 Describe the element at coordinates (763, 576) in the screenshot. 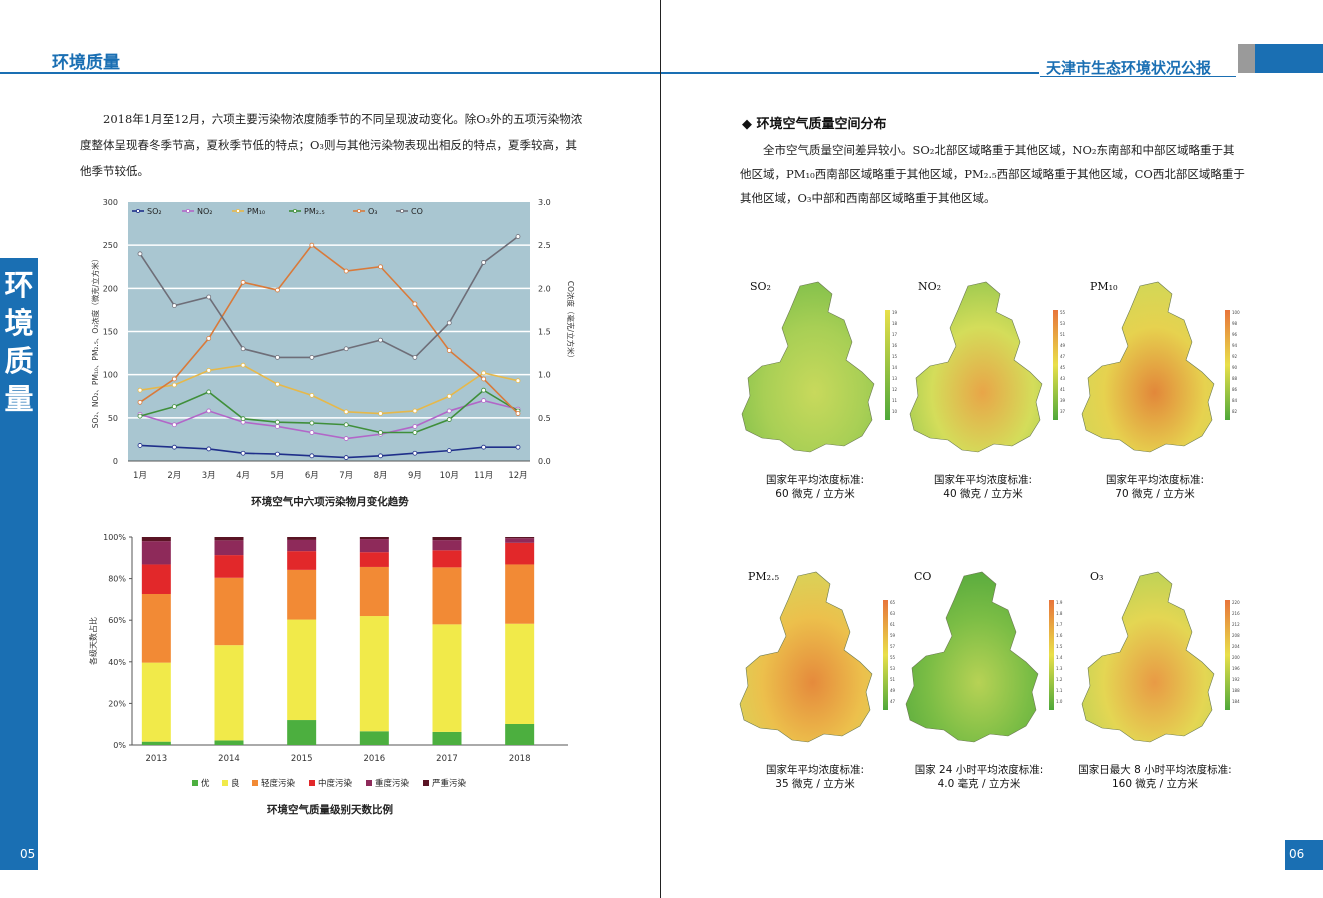

I see `map-pollutant-label: PM₂.₅` at that location.